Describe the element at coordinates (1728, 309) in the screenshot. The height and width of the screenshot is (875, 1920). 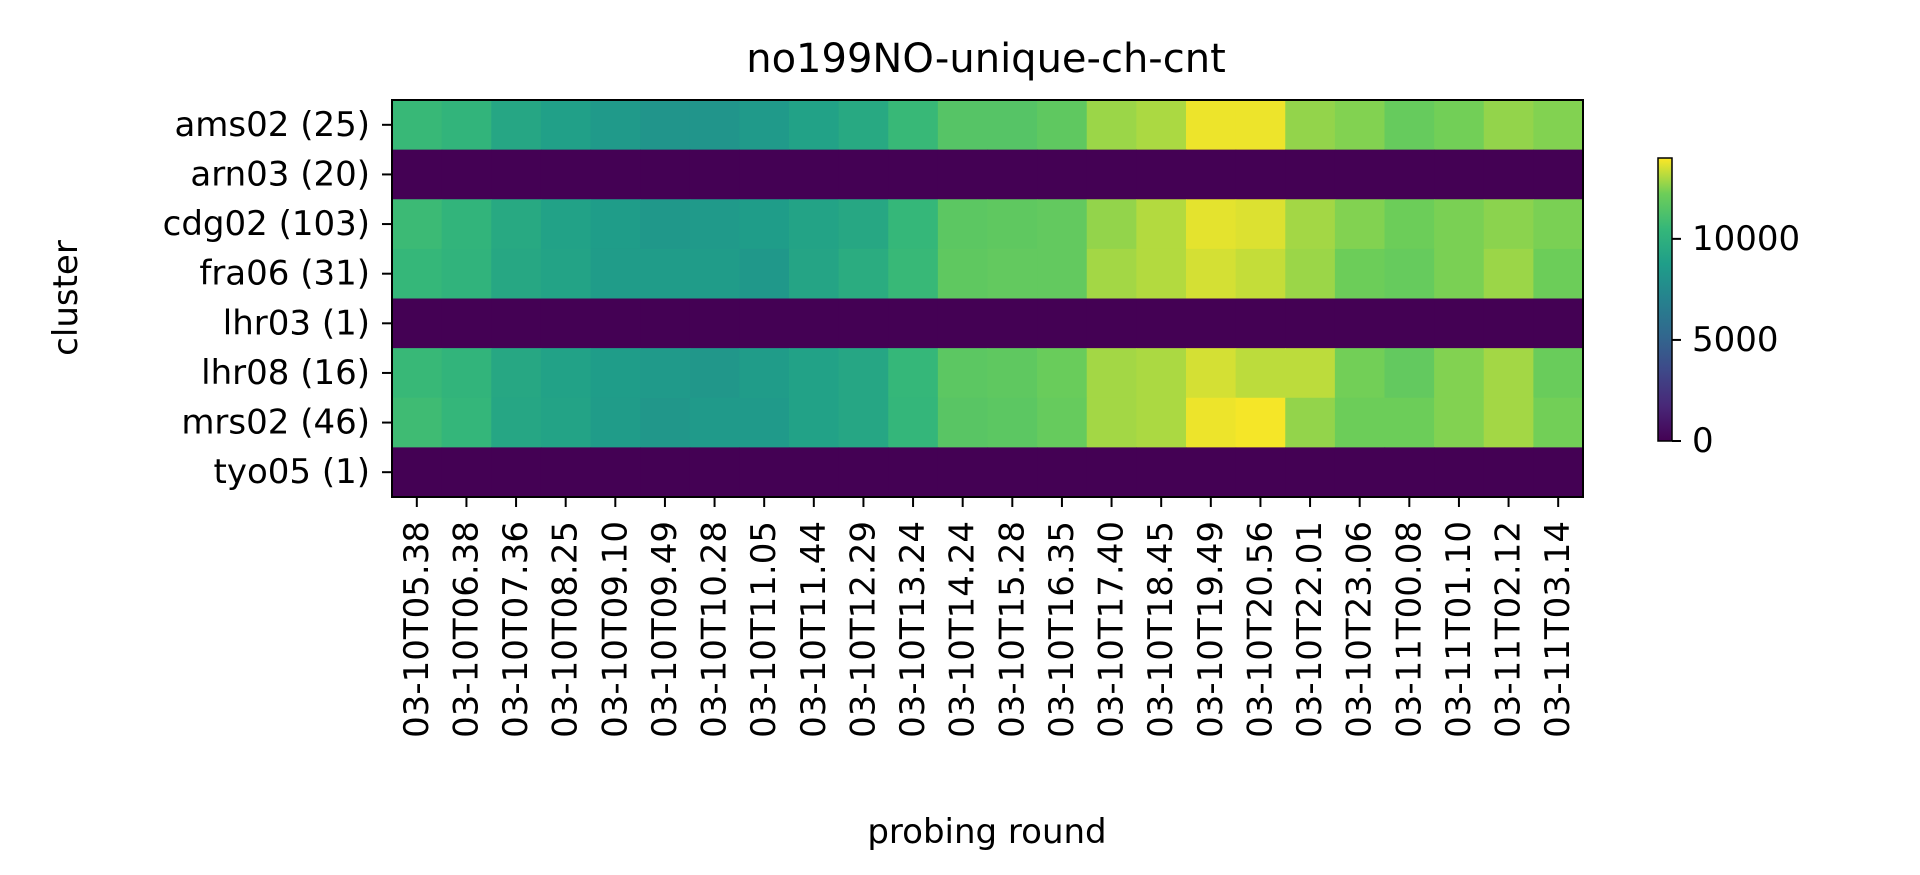
I see `colorbar: 0 5000 10000` at that location.